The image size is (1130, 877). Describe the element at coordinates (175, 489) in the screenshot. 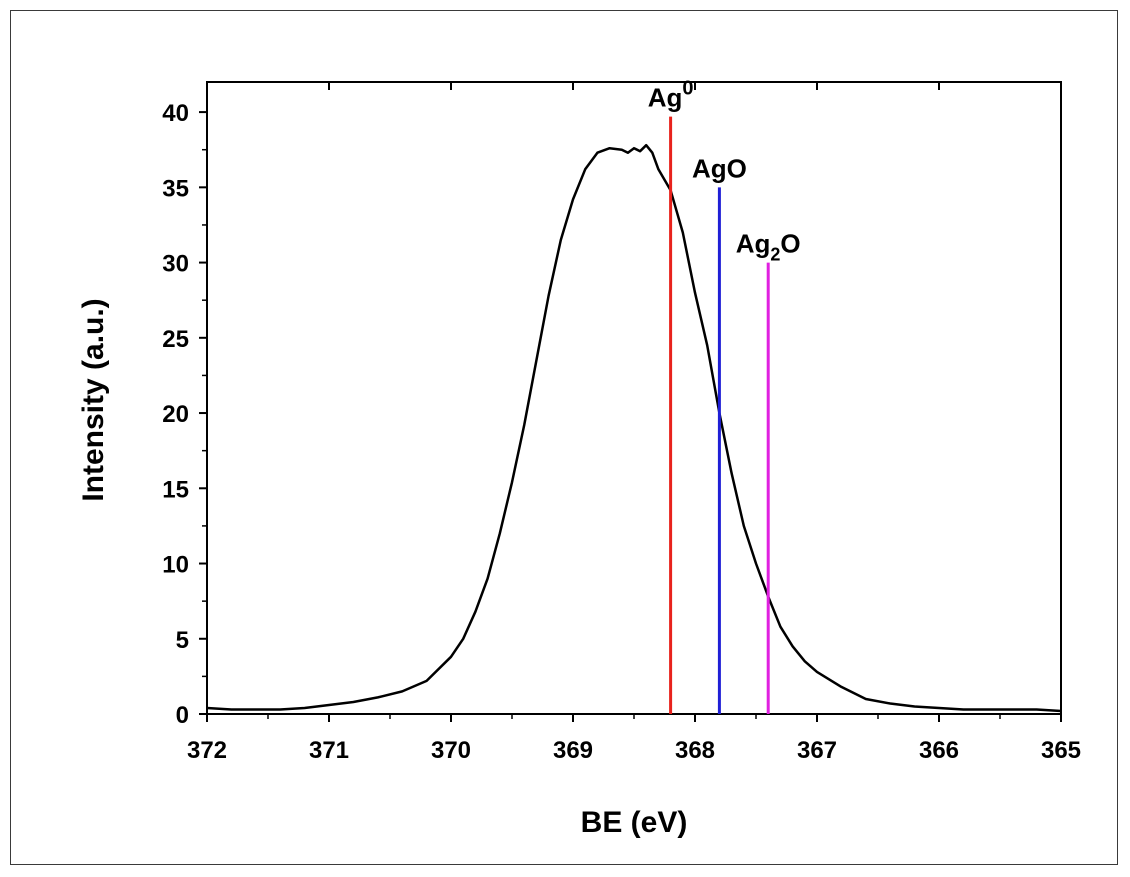

I see `y-tick-label: 15` at that location.